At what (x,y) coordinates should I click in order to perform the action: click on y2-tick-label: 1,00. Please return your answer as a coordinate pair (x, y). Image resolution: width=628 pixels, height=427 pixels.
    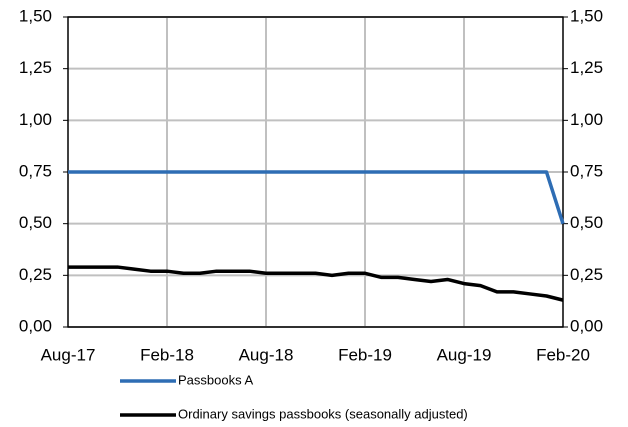
    Looking at the image, I should click on (586, 119).